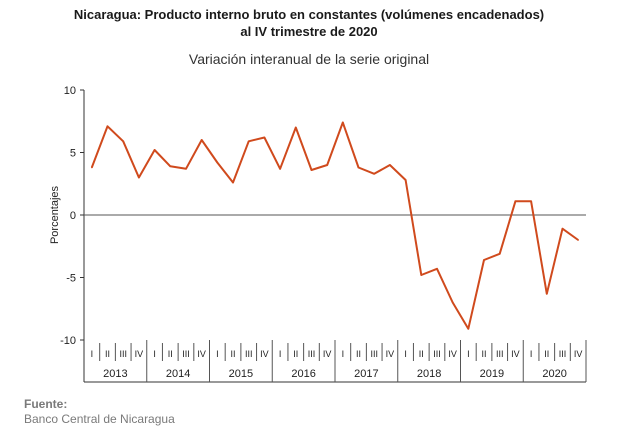 This screenshot has width=618, height=426. Describe the element at coordinates (309, 31) in the screenshot. I see `chart-title-line2: al IV trimestre de 2020` at that location.